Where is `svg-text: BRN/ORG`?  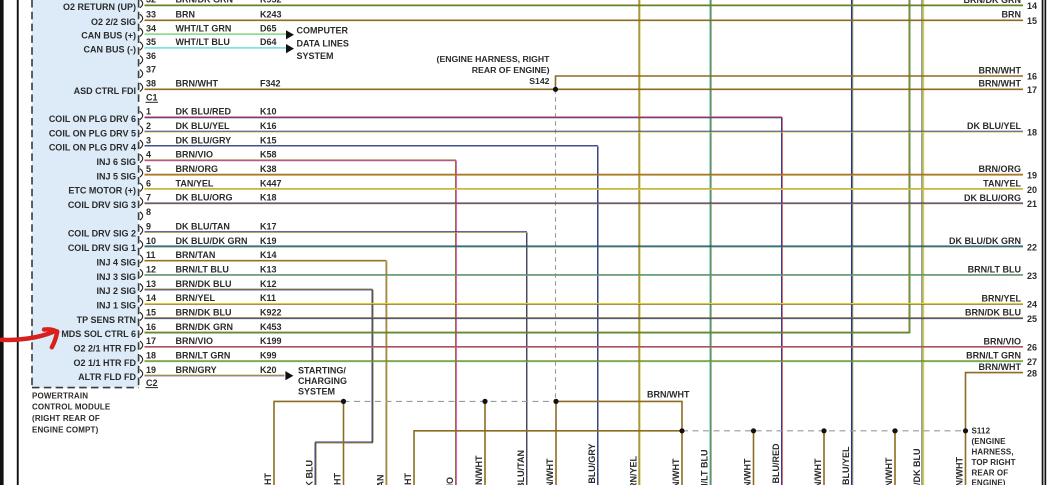
svg-text: BRN/ORG is located at coordinates (1000, 169).